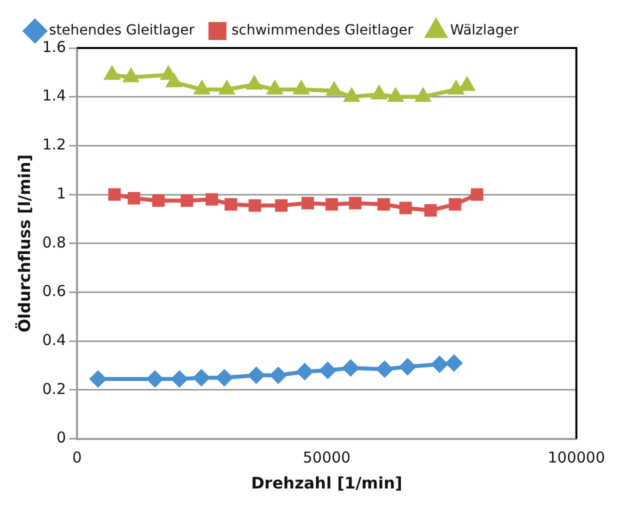 The height and width of the screenshot is (512, 624). I want to click on y-axis-title: Öldurchfluss [l/min], so click(24, 243).